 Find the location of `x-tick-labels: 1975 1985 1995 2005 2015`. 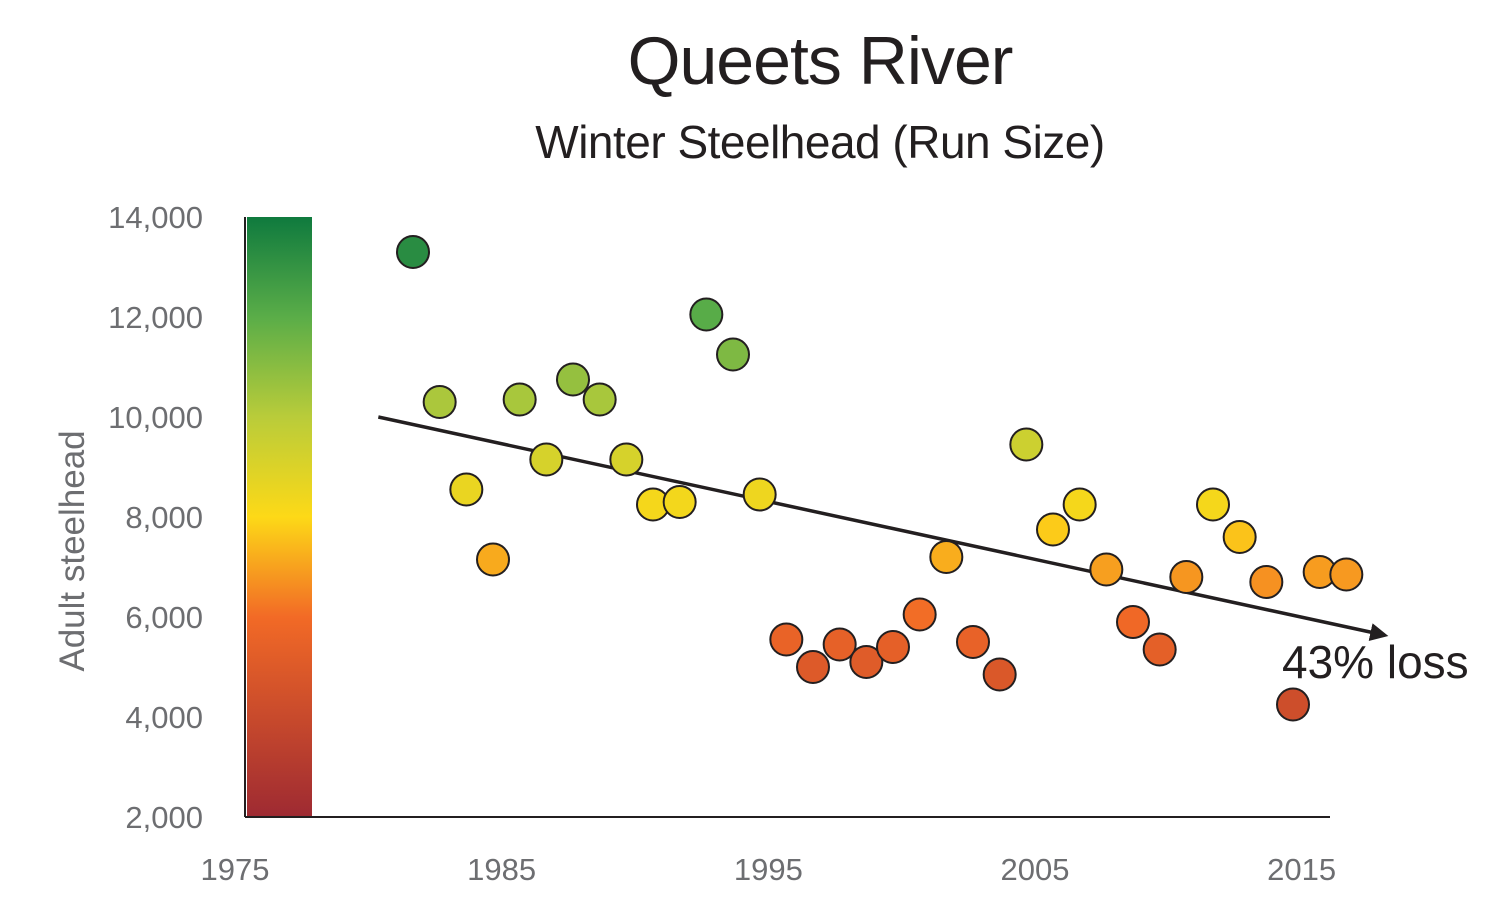

x-tick-labels: 1975 1985 1995 2005 2015 is located at coordinates (769, 869).